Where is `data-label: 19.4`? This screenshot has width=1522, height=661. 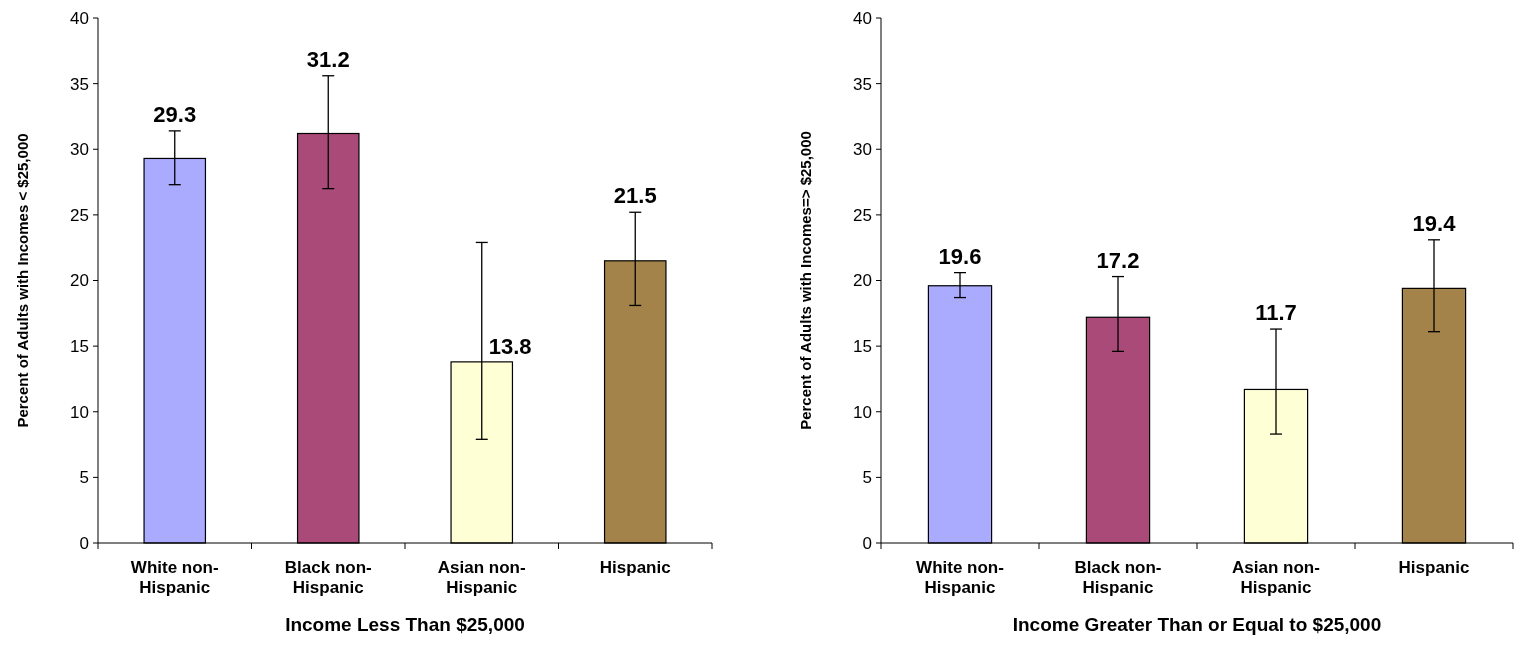 data-label: 19.4 is located at coordinates (1434, 223).